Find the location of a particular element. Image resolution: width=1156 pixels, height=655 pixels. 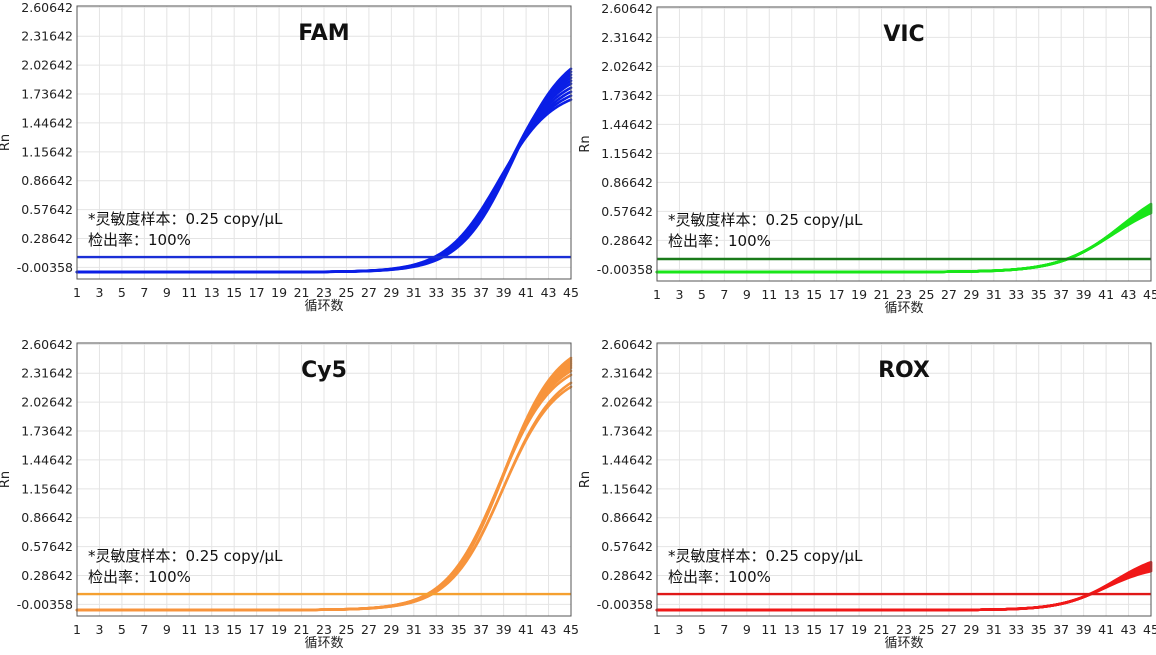

x-tick-label: 23 is located at coordinates (324, 292).